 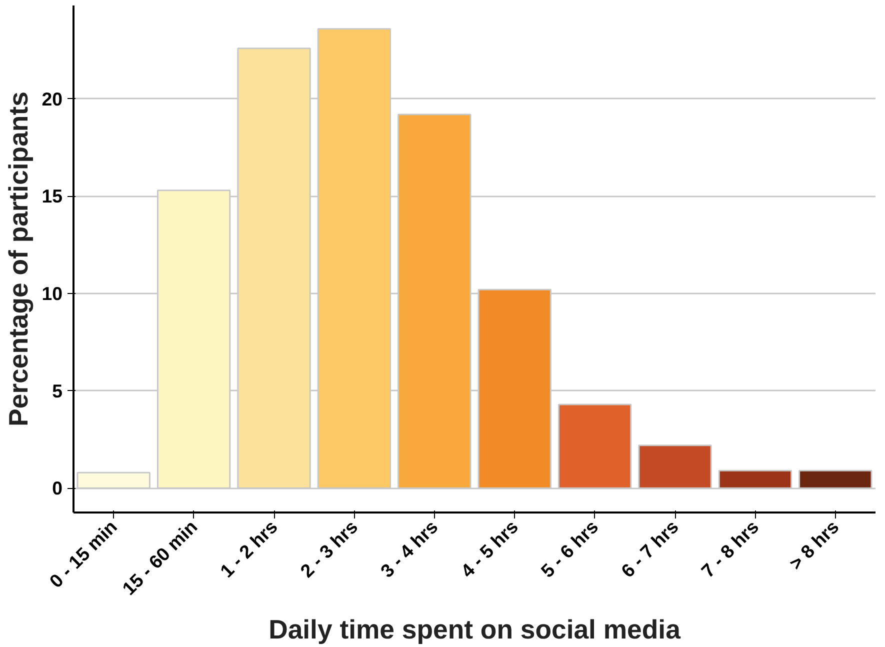 I want to click on x-tick-label: 4 - 5 hrs, so click(x=489, y=549).